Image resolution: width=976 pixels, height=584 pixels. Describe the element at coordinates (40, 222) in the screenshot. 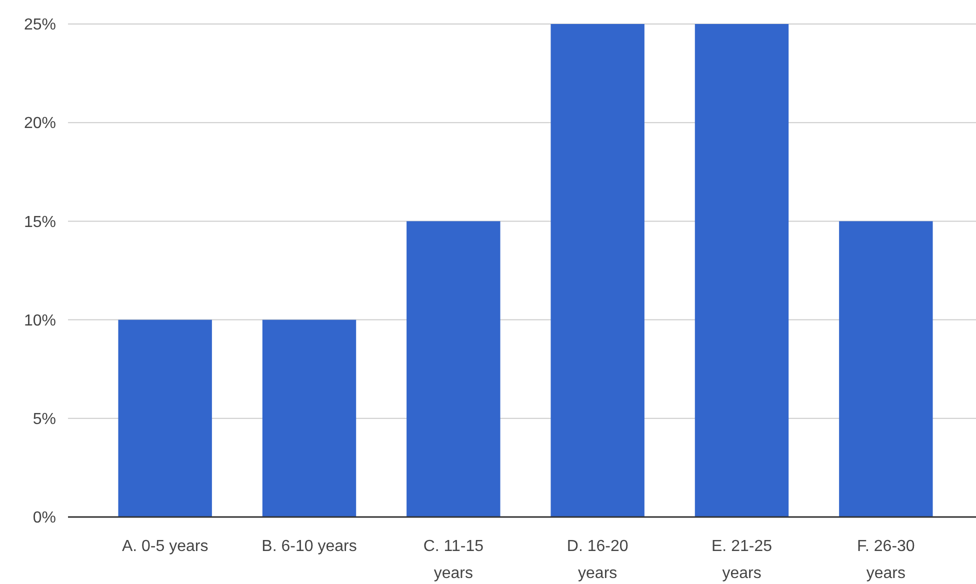

I see `y-tick-label: 15%` at that location.